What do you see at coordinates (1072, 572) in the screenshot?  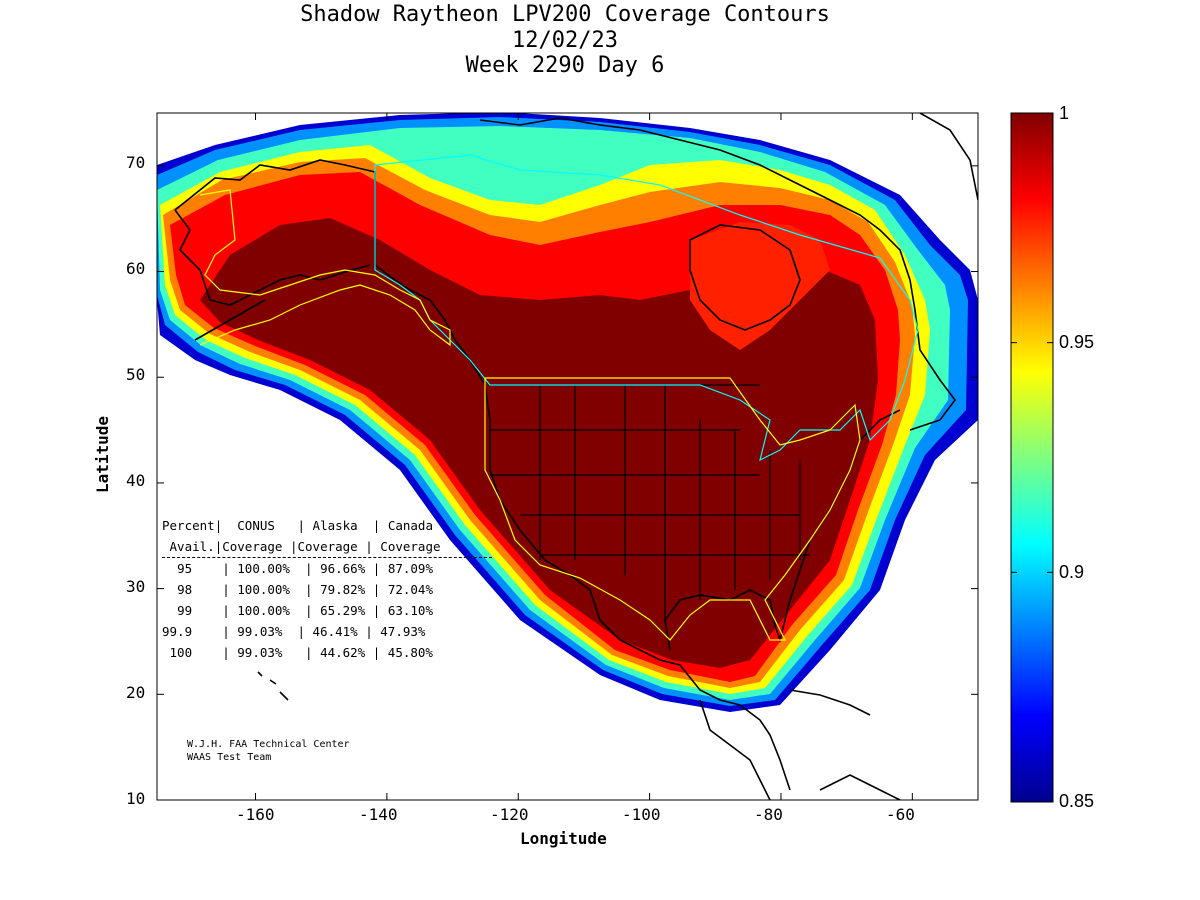 I see `colorbar-label: 0.9` at bounding box center [1072, 572].